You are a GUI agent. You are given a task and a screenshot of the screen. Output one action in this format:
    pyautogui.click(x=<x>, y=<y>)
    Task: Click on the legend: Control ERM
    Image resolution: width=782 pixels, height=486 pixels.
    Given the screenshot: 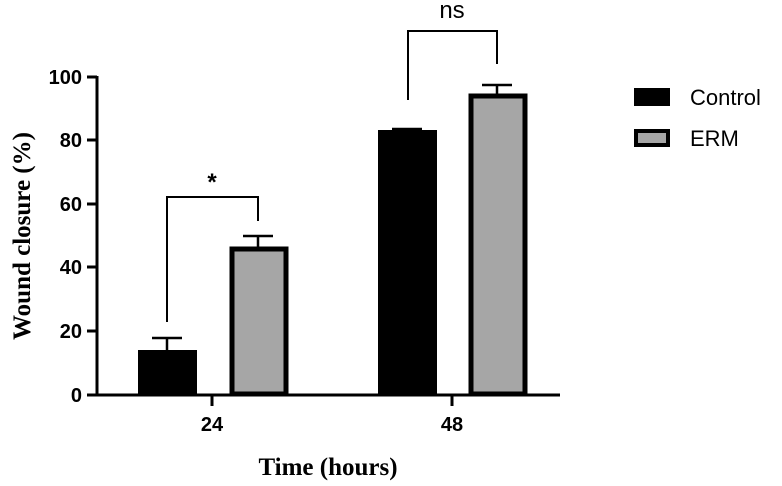 What is the action you would take?
    pyautogui.click(x=697, y=118)
    